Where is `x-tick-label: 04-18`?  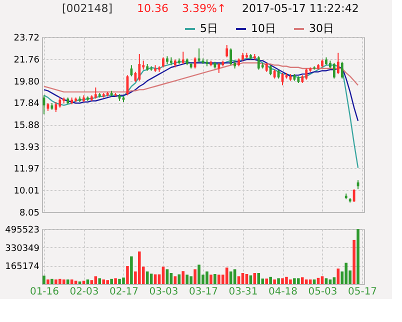
x-tick-label: 04-18 is located at coordinates (283, 292).